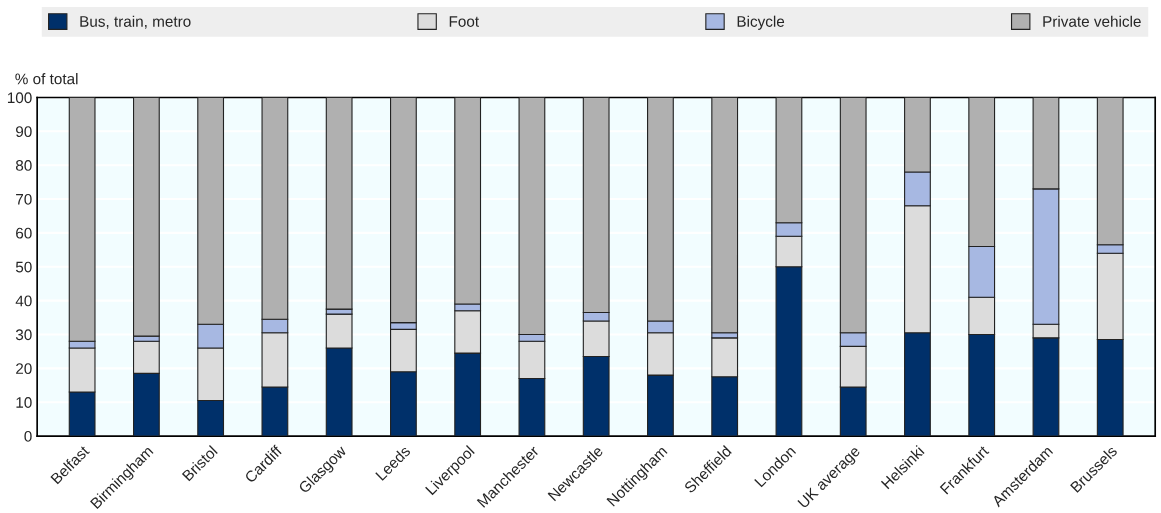 The image size is (1161, 513). What do you see at coordinates (23, 335) in the screenshot?
I see `y-tick-label: 30` at bounding box center [23, 335].